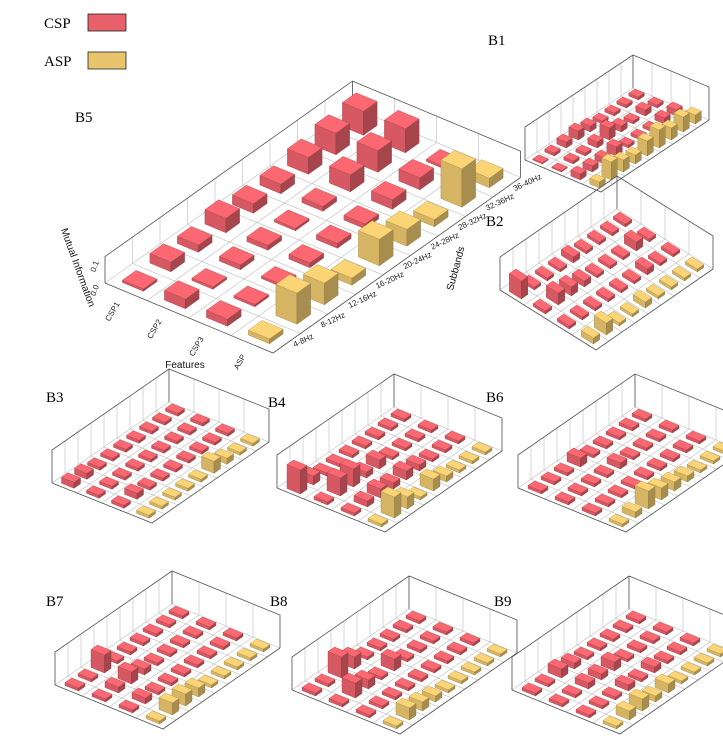 The height and width of the screenshot is (740, 723). Describe the element at coordinates (456, 268) in the screenshot. I see `y-axis-label: Subbands` at that location.